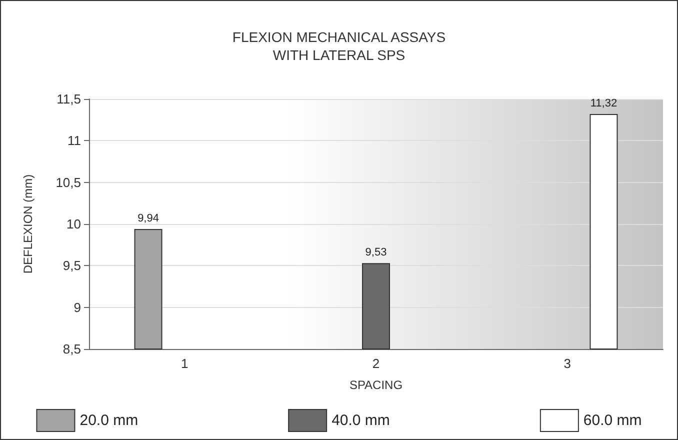 The image size is (678, 440). I want to click on y-axis-title: DEFLEXION (mm), so click(28, 224).